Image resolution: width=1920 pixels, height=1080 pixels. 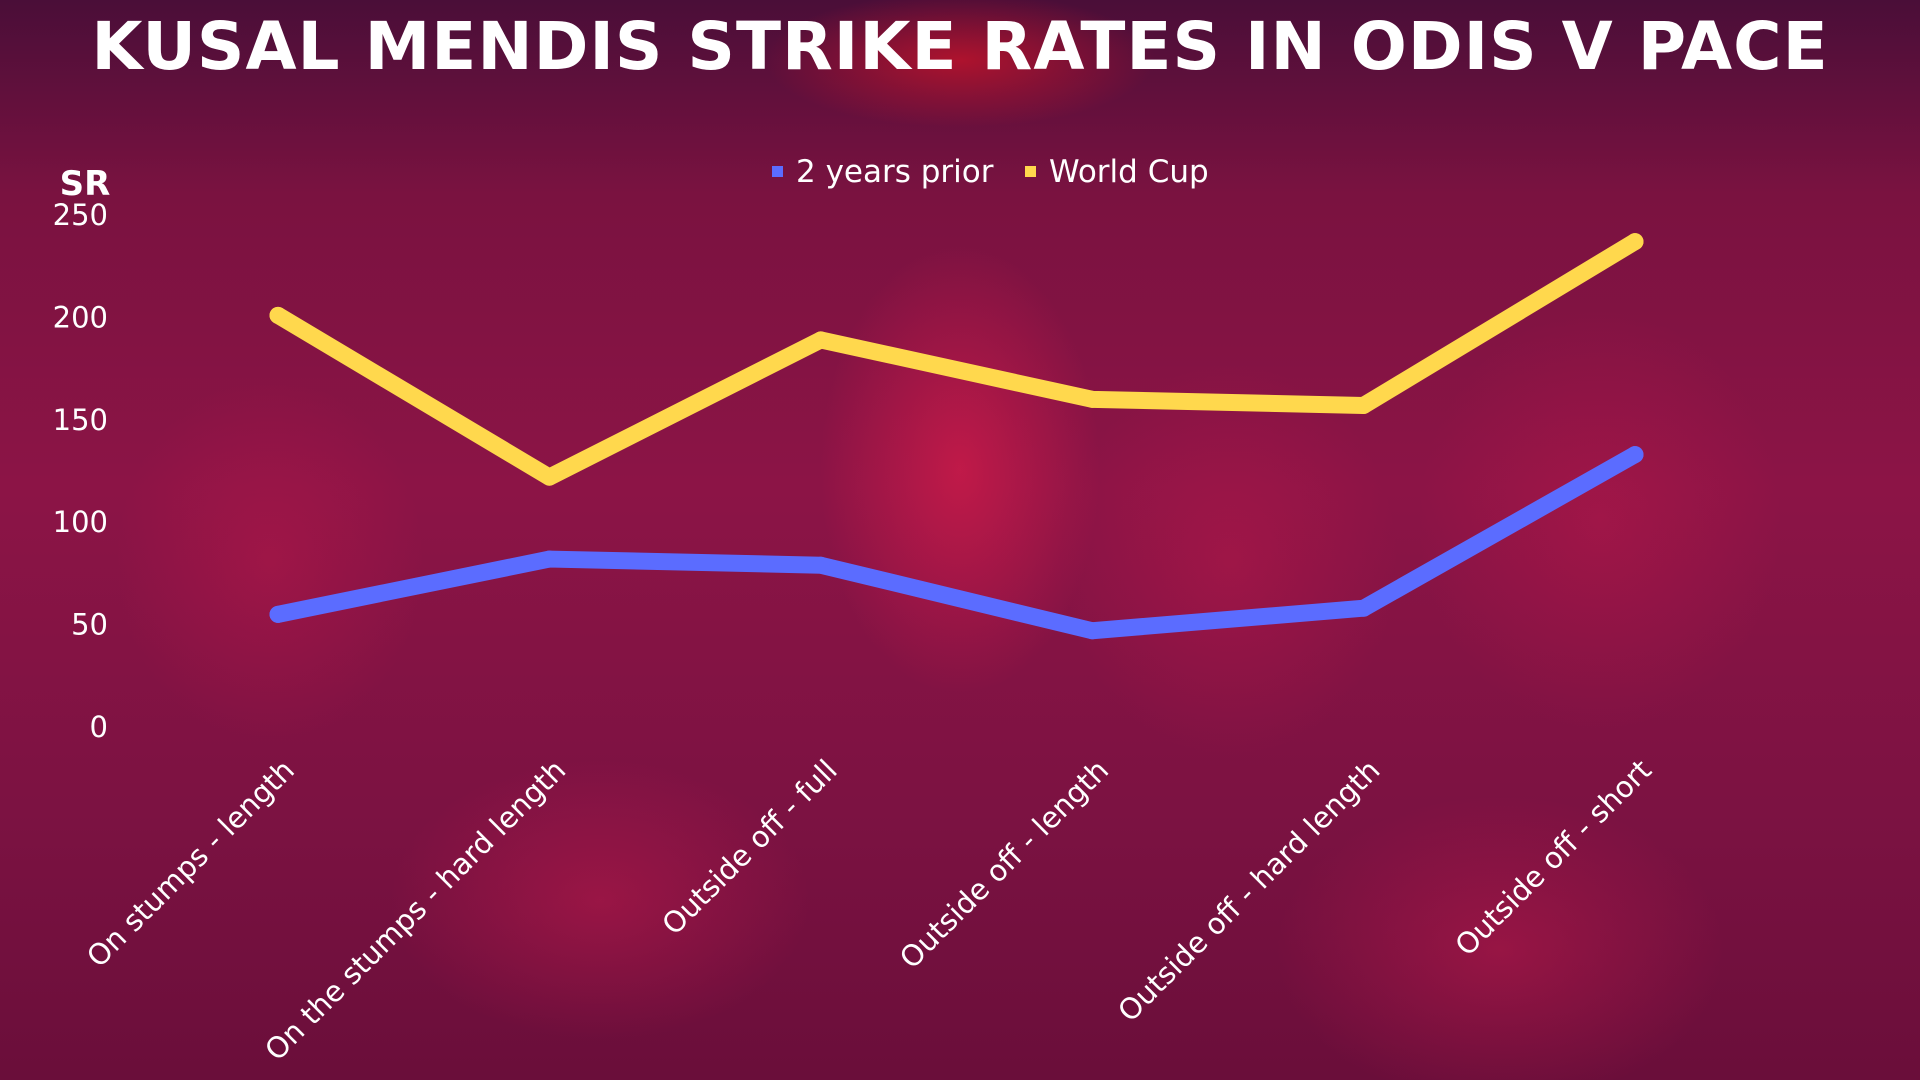 I want to click on legend: 2 years prior World Cup, so click(x=990, y=172).